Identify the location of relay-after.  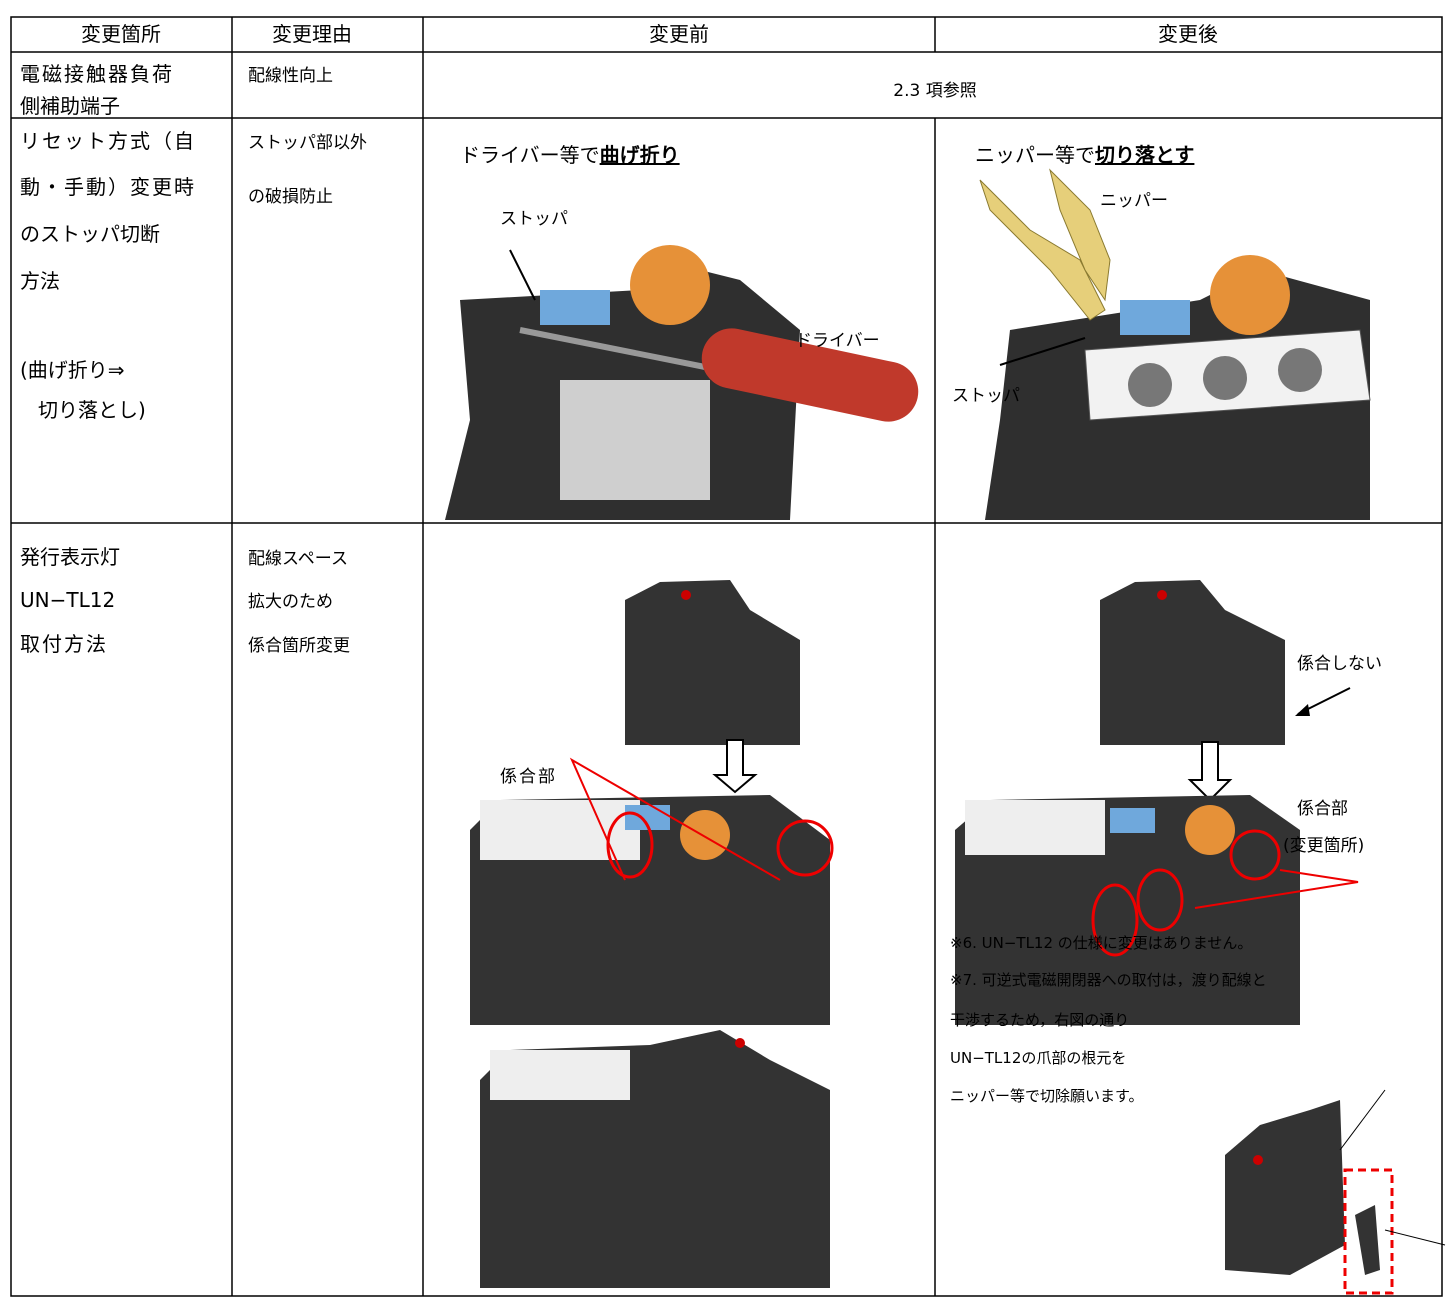
(1175, 344).